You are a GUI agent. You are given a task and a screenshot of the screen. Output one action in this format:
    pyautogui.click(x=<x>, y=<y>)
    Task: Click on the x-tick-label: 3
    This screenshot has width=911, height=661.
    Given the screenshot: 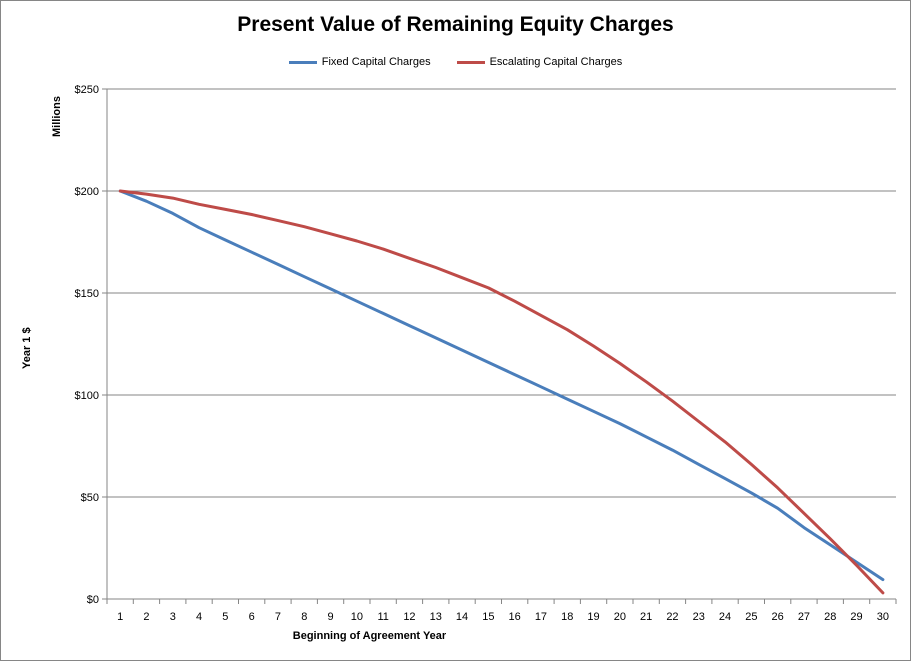 What is the action you would take?
    pyautogui.click(x=173, y=617)
    